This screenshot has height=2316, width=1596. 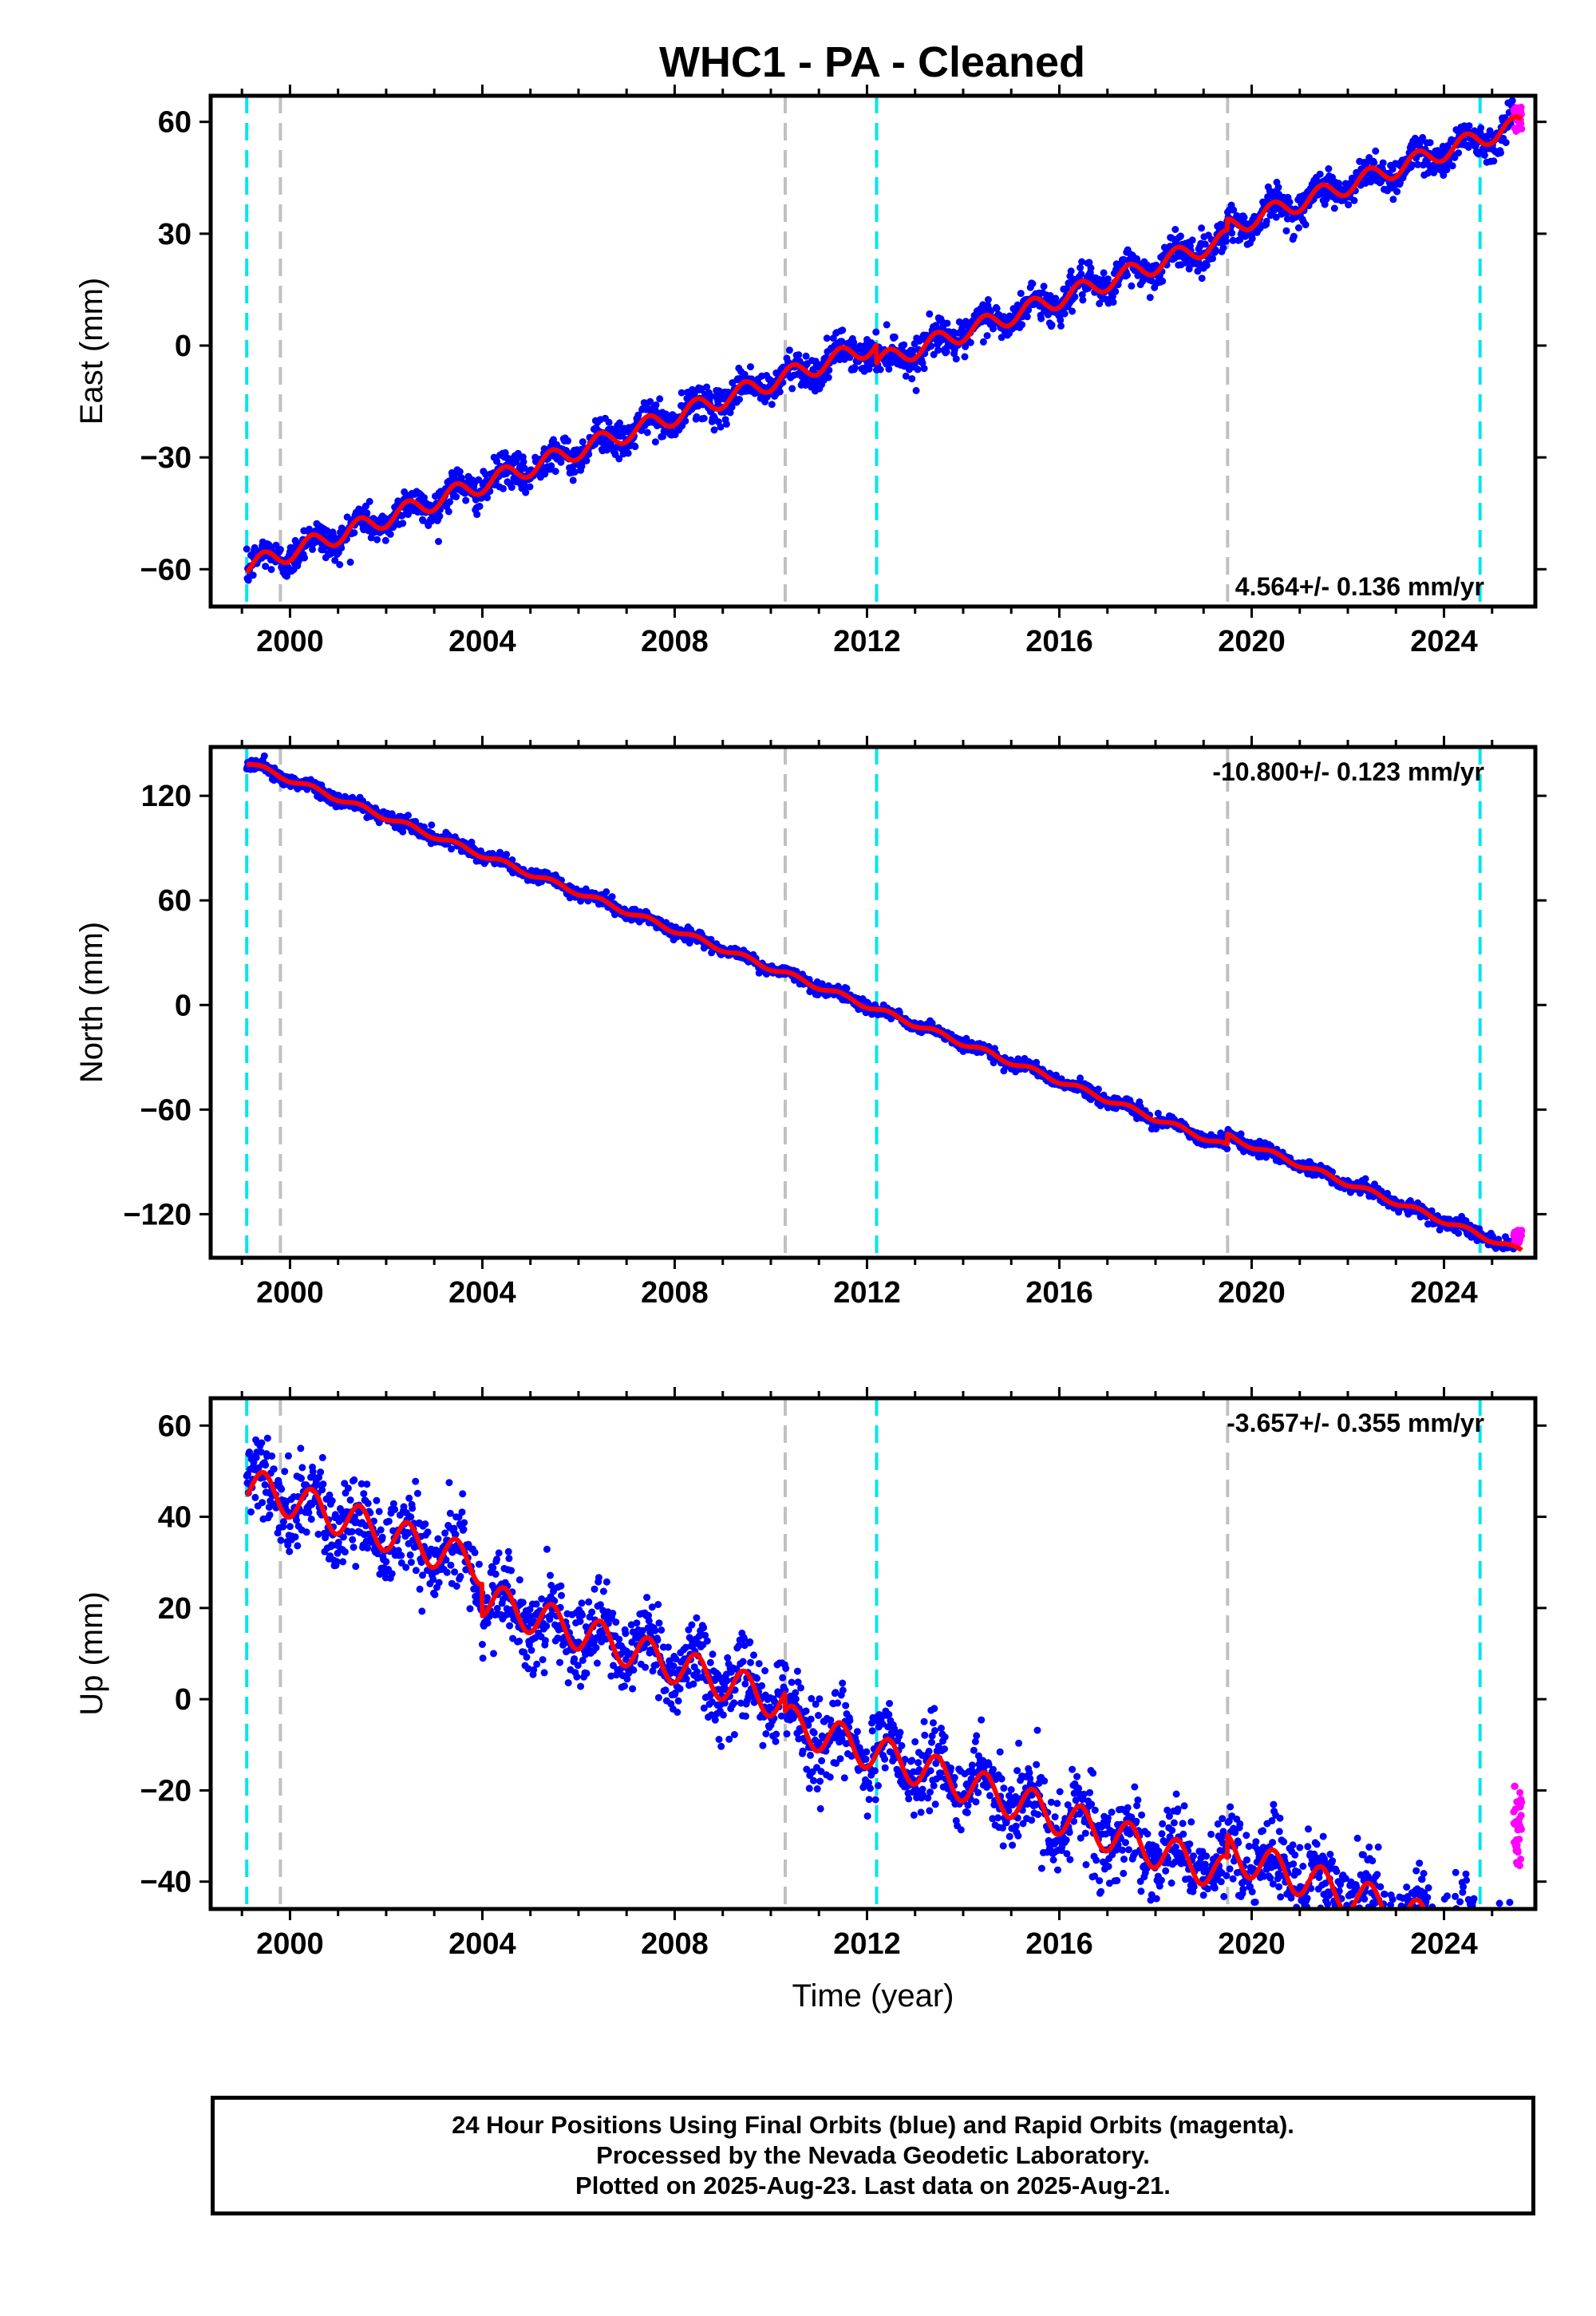 What do you see at coordinates (157, 1214) in the screenshot?
I see `y-tick-label: −120` at bounding box center [157, 1214].